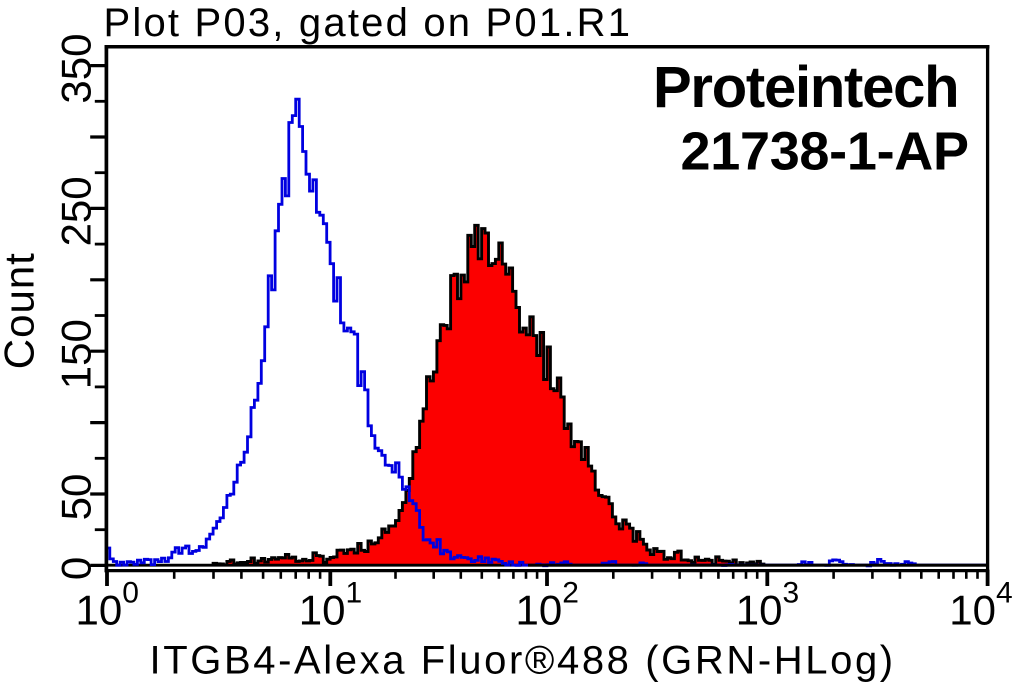 This screenshot has width=1015, height=688. I want to click on svg-text: Proteintech, so click(805, 87).